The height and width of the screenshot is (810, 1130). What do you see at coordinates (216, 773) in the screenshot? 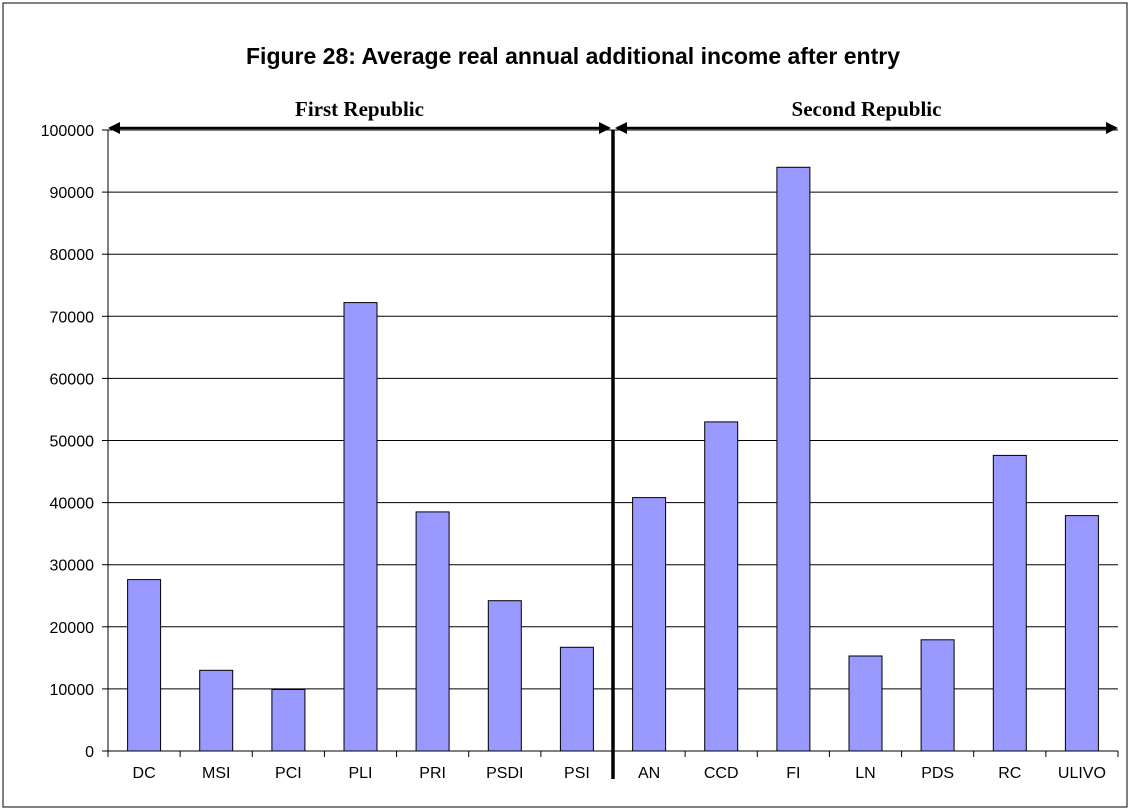
I see `x-tick-label: MSI` at bounding box center [216, 773].